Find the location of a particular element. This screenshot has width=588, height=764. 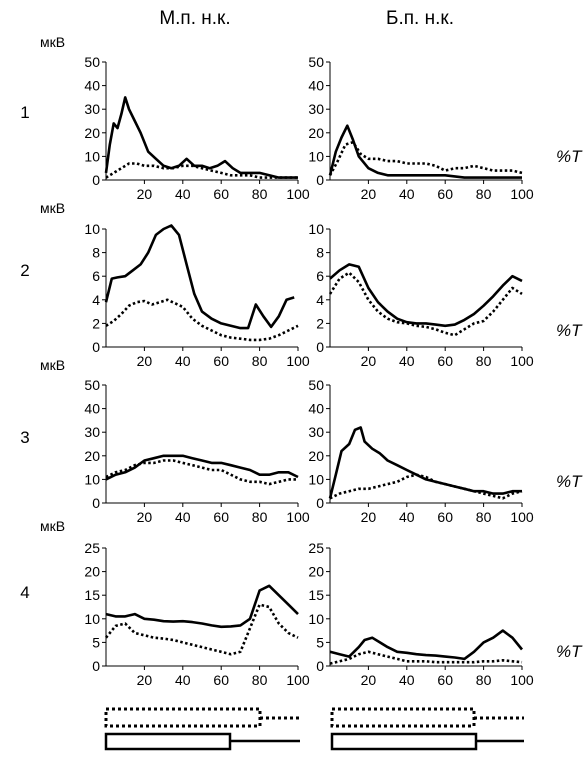

y-tick-label-r4c2-20: 20 is located at coordinates (316, 572).